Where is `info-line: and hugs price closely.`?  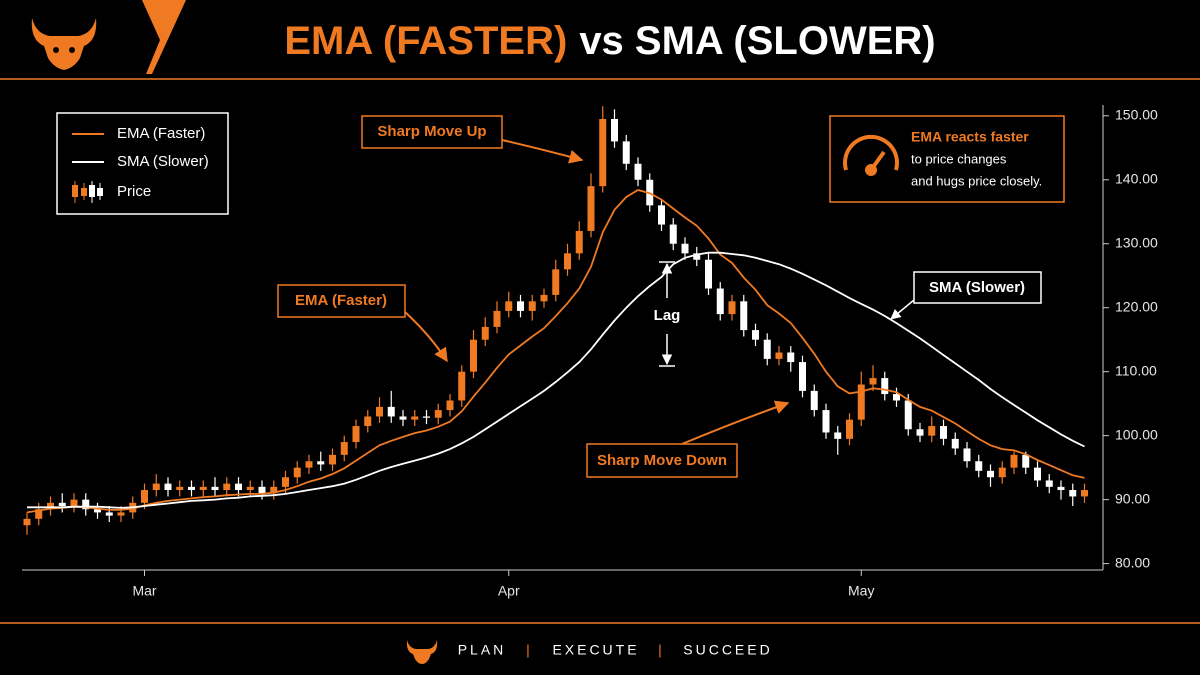
info-line: and hugs price closely. is located at coordinates (976, 180).